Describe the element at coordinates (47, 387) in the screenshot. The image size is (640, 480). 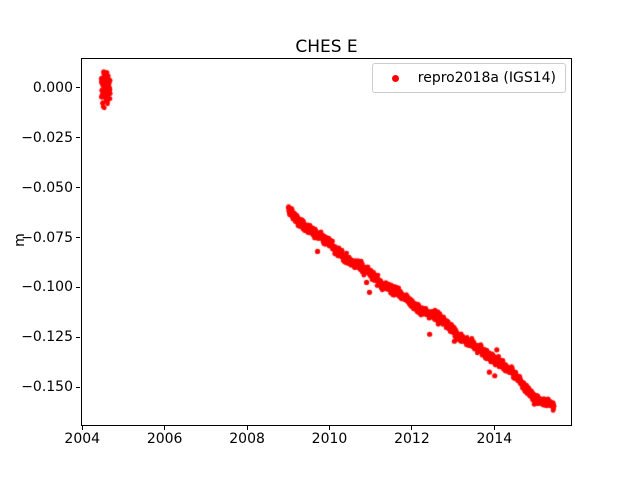
I see `y-tick-label: −0.150` at that location.